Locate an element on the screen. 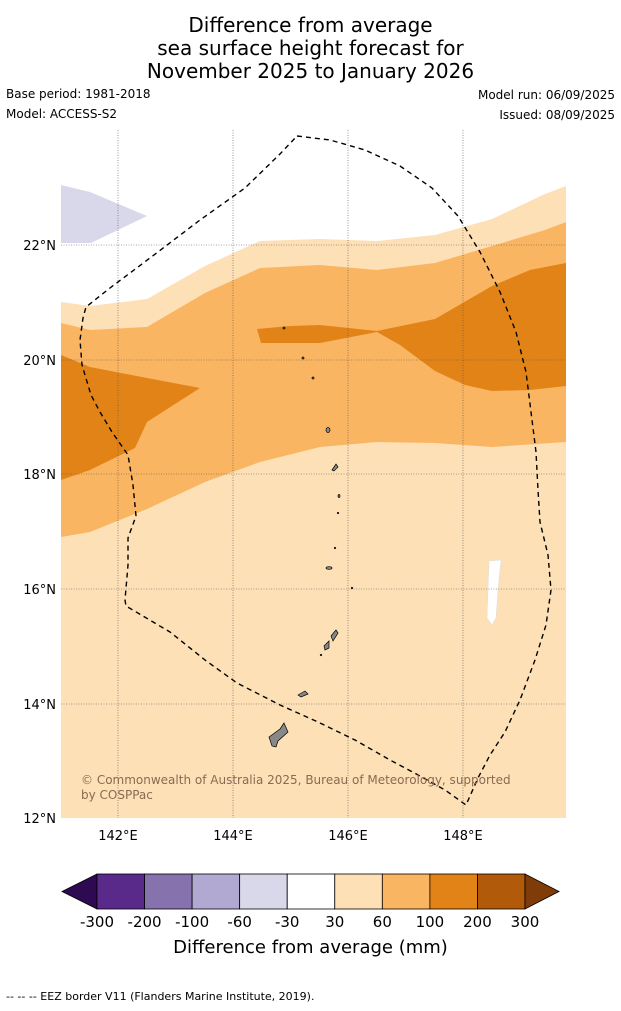 The image size is (621, 1011). colorbar-tick-label: 300 is located at coordinates (525, 922).